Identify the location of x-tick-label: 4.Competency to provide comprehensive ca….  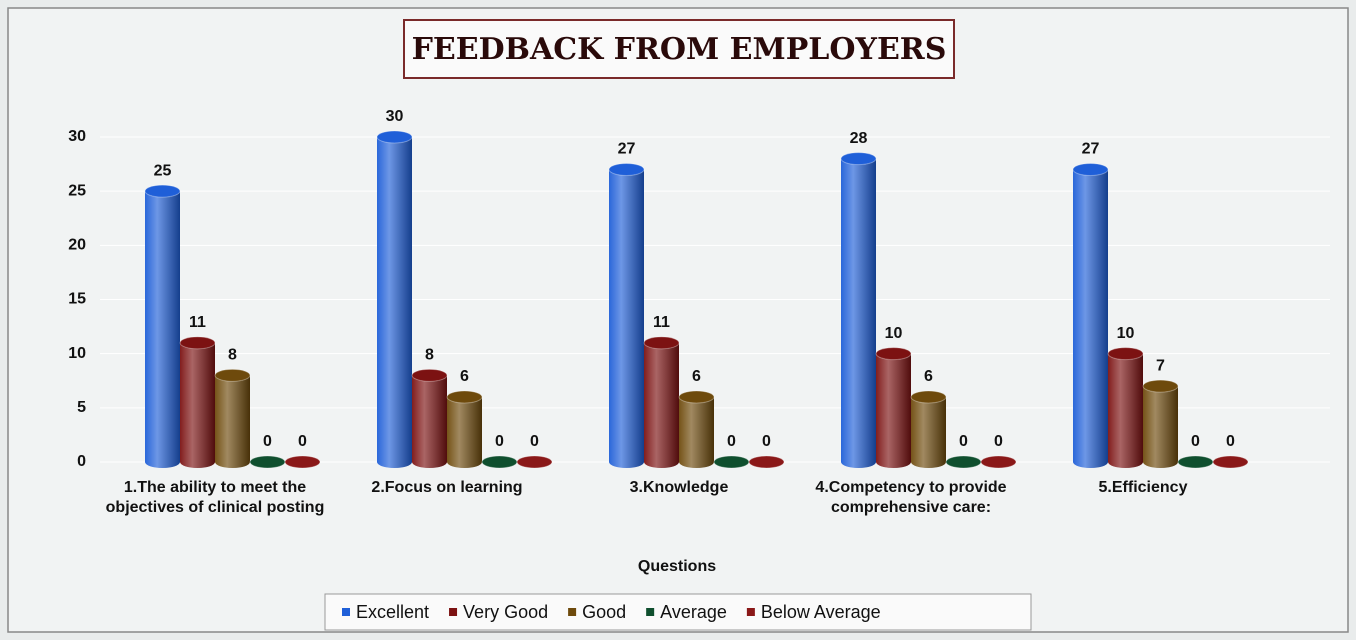
(911, 497).